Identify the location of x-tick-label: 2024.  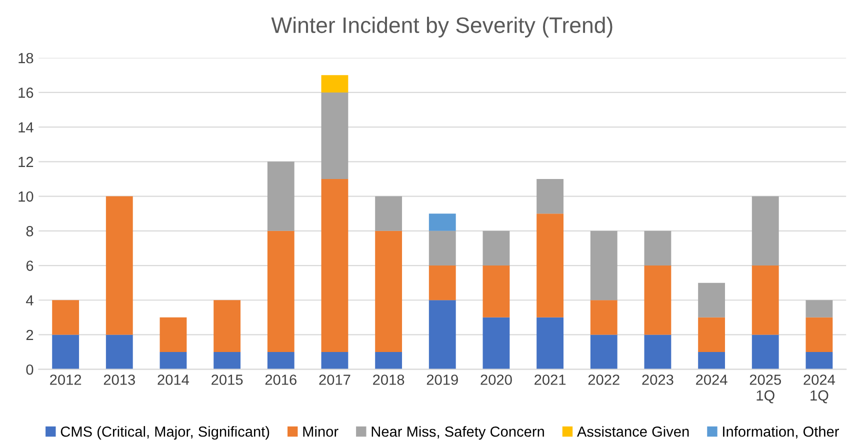
(712, 379).